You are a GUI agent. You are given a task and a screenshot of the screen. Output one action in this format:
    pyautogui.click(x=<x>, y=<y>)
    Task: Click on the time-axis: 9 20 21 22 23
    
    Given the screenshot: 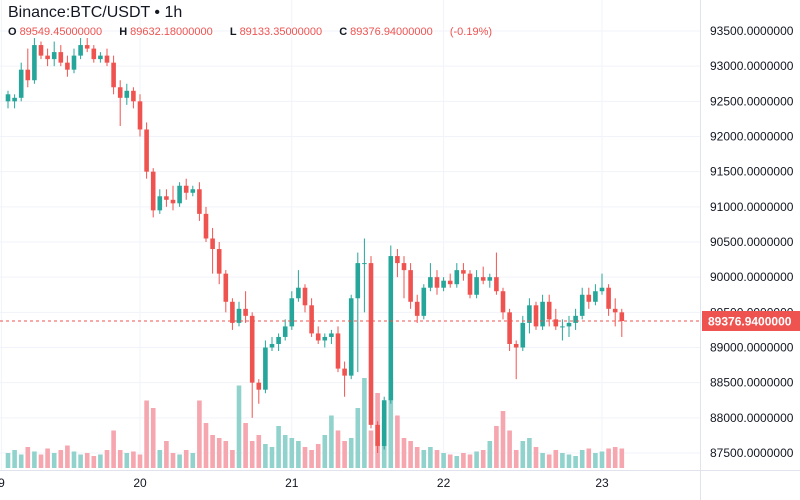 What is the action you would take?
    pyautogui.click(x=304, y=483)
    